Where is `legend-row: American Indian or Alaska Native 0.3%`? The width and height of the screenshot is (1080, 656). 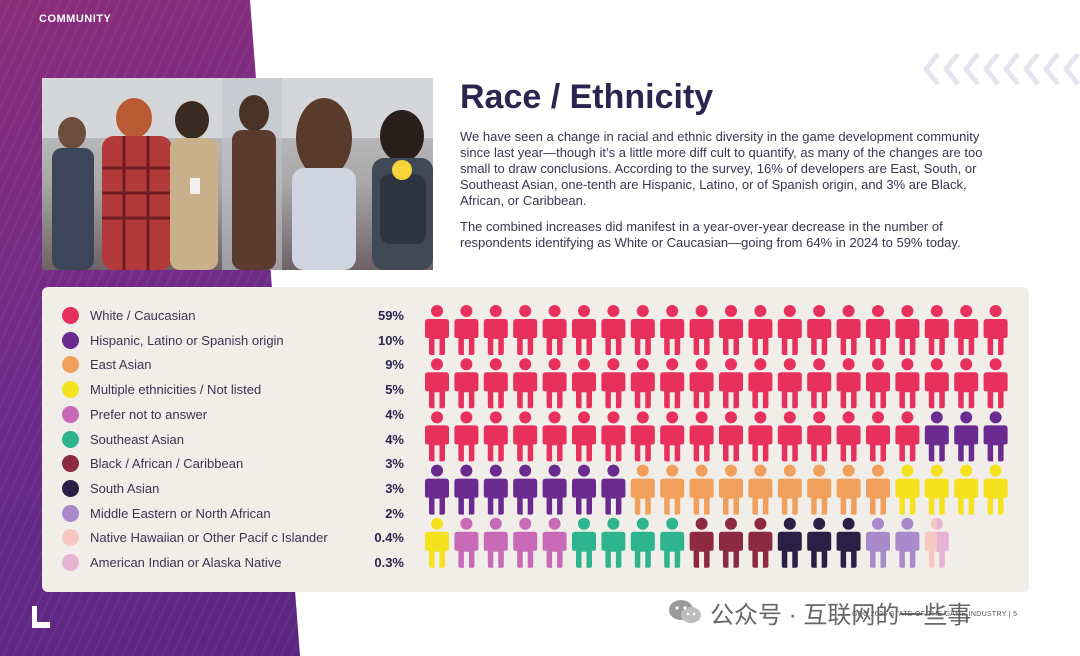
legend-row: American Indian or Alaska Native 0.3% is located at coordinates (233, 563).